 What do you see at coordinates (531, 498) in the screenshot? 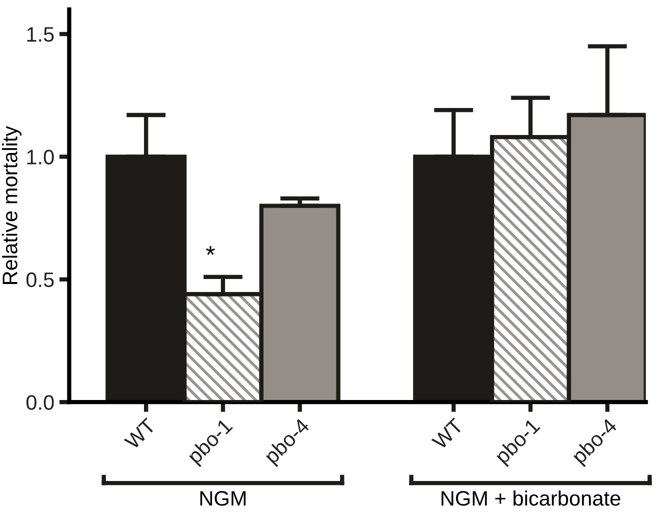
I see `text: NGM + bicarbonate` at bounding box center [531, 498].